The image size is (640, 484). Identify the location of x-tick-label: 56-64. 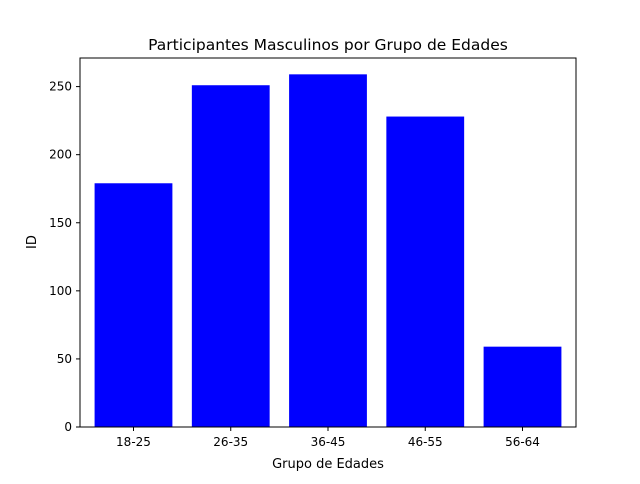
(522, 442).